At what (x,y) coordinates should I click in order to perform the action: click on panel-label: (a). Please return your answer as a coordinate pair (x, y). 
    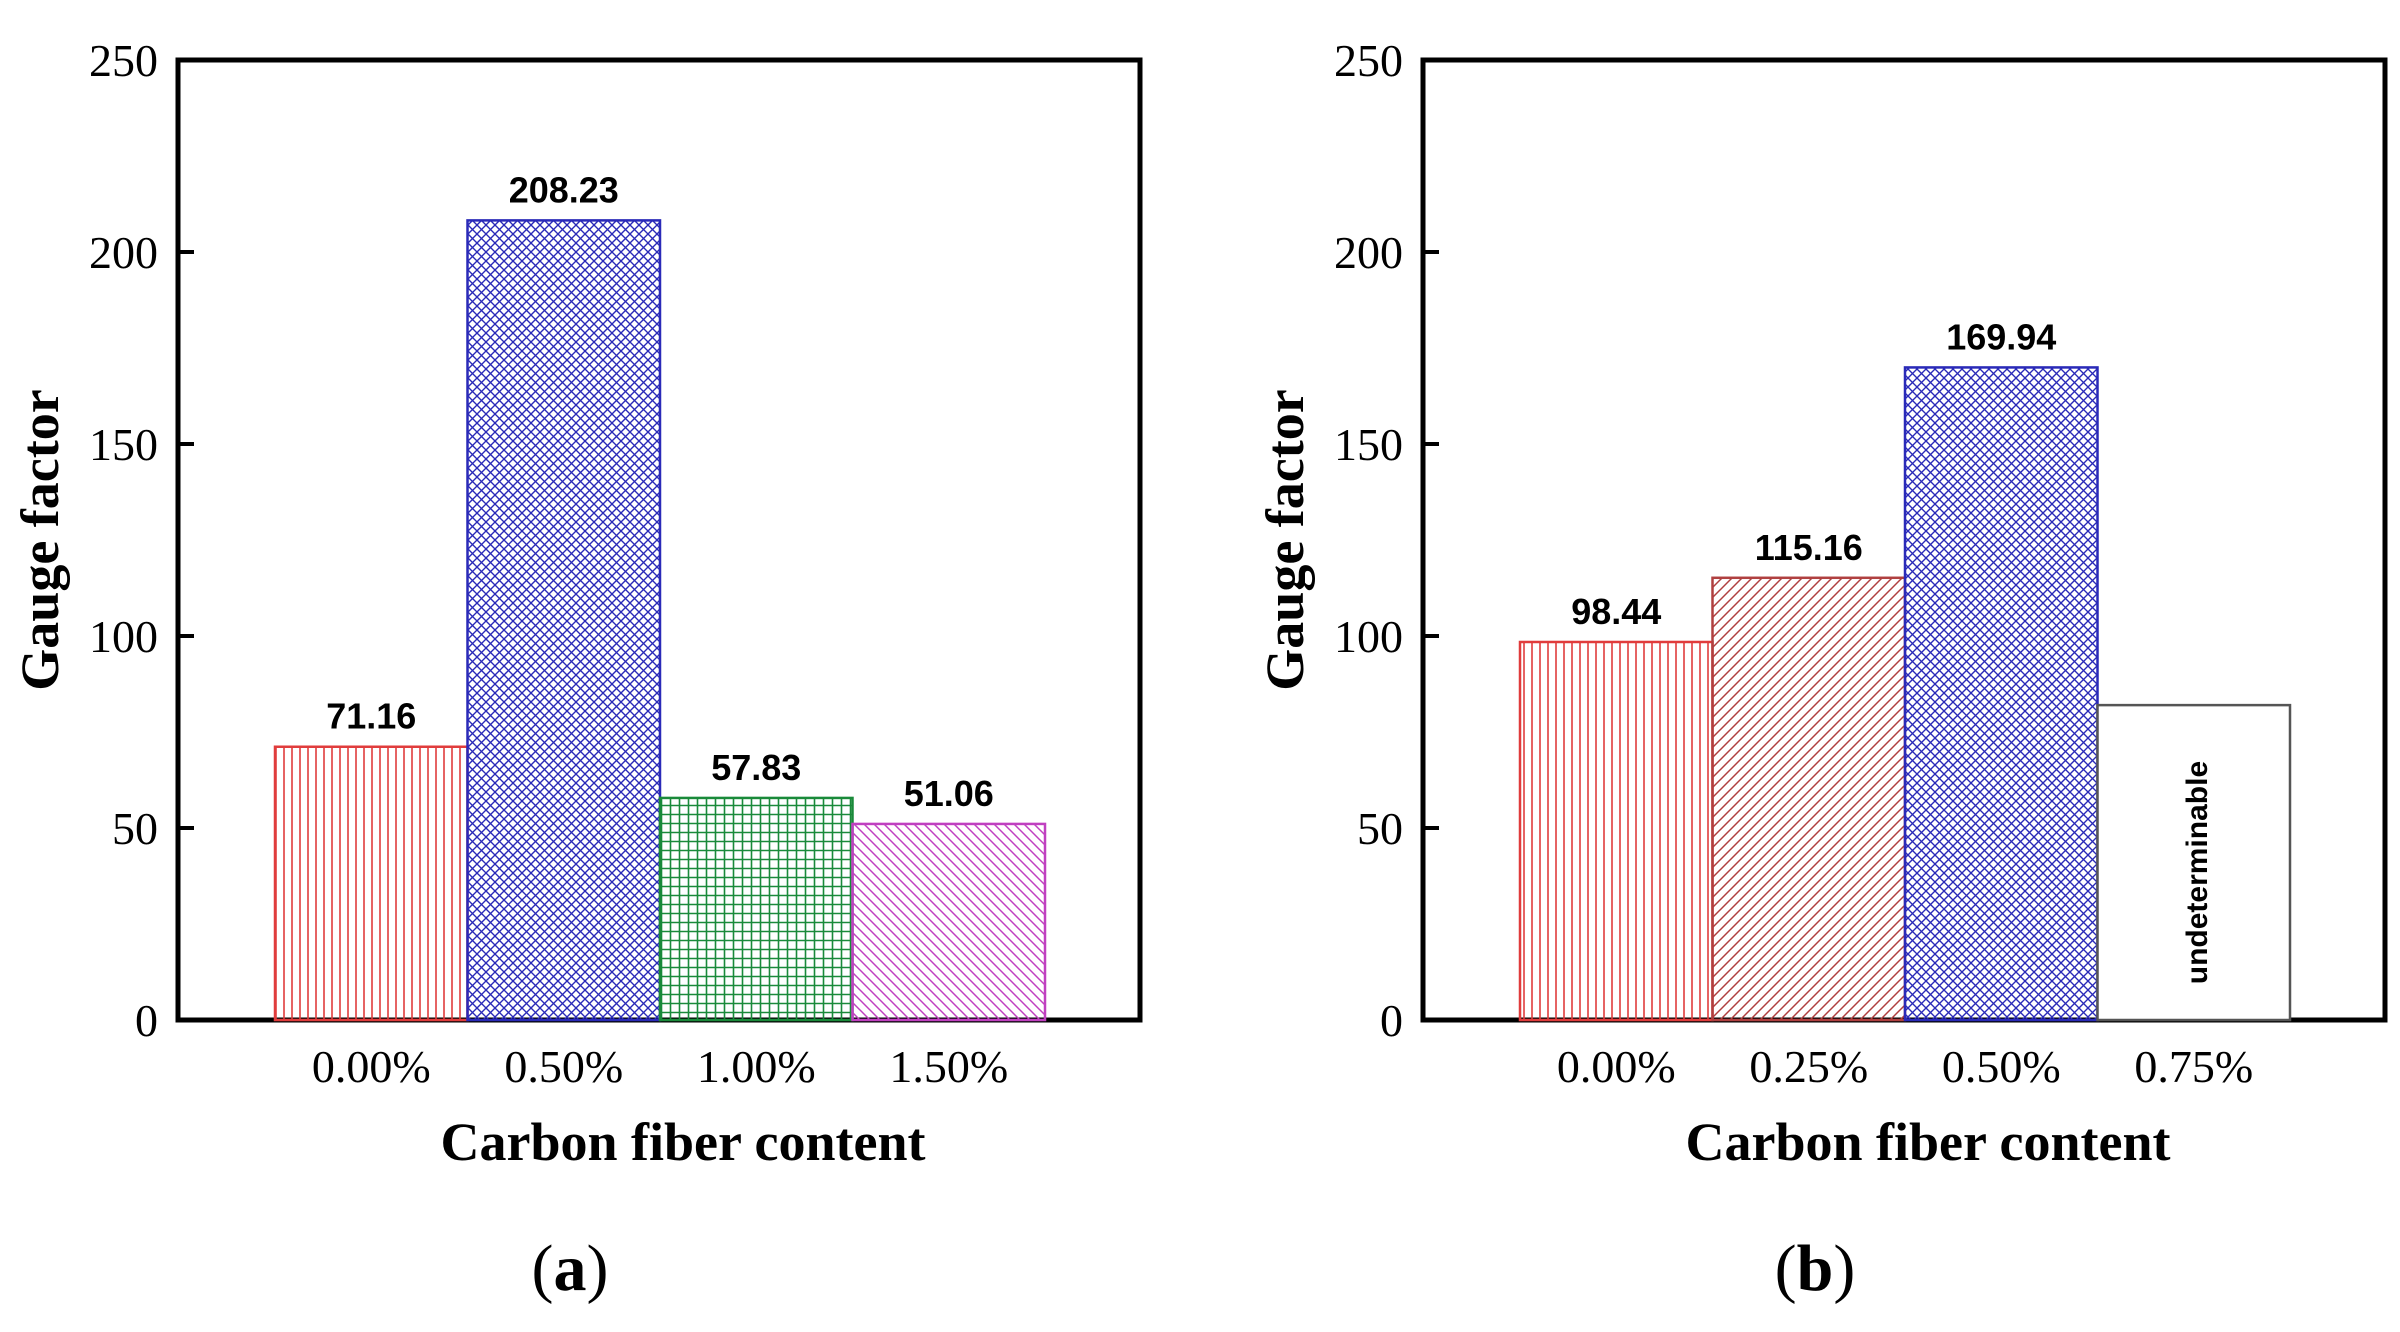
    Looking at the image, I should click on (570, 1268).